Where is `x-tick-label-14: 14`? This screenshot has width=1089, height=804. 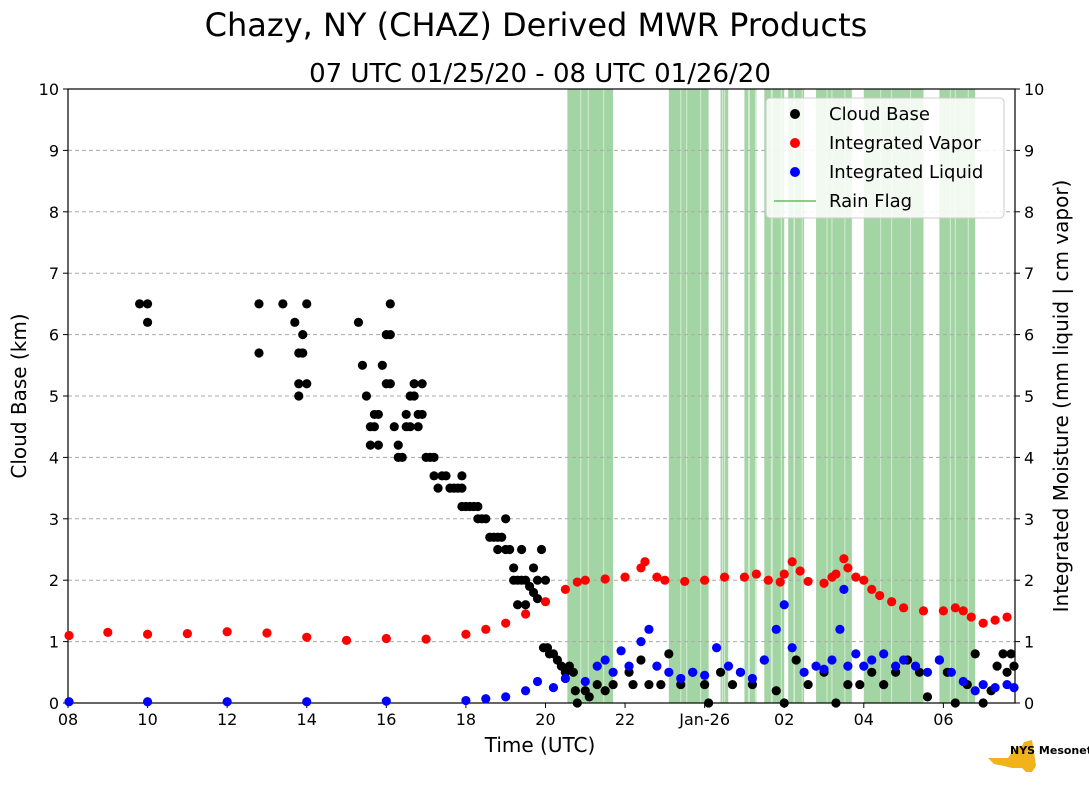 x-tick-label-14: 14 is located at coordinates (307, 719).